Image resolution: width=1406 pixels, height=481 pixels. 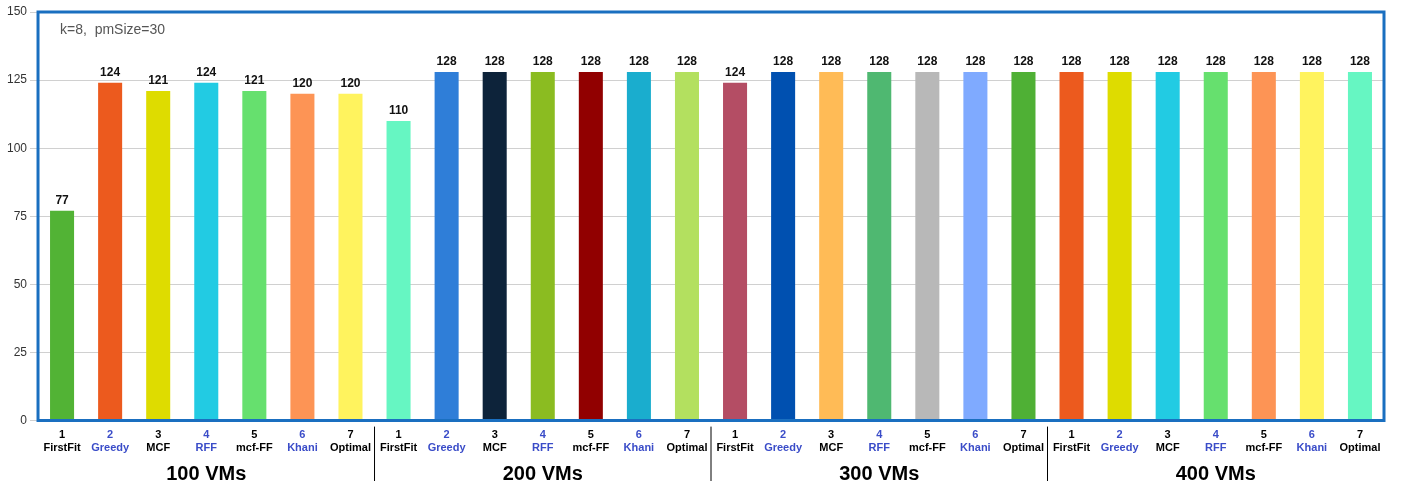 I want to click on y-tick-label: 75, so click(x=20, y=215).